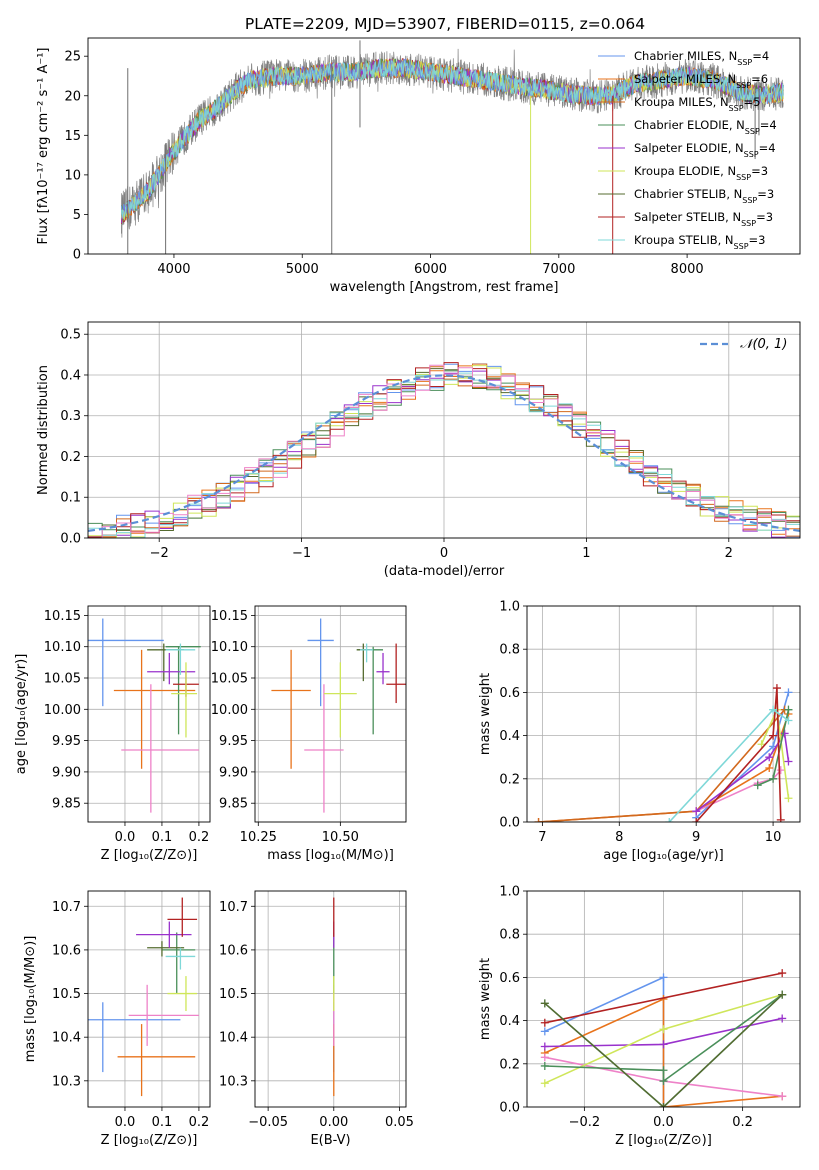 The image size is (819, 1170). Describe the element at coordinates (742, 1122) in the screenshot. I see `weight-vs-Z-xtick-label: 0.2` at that location.